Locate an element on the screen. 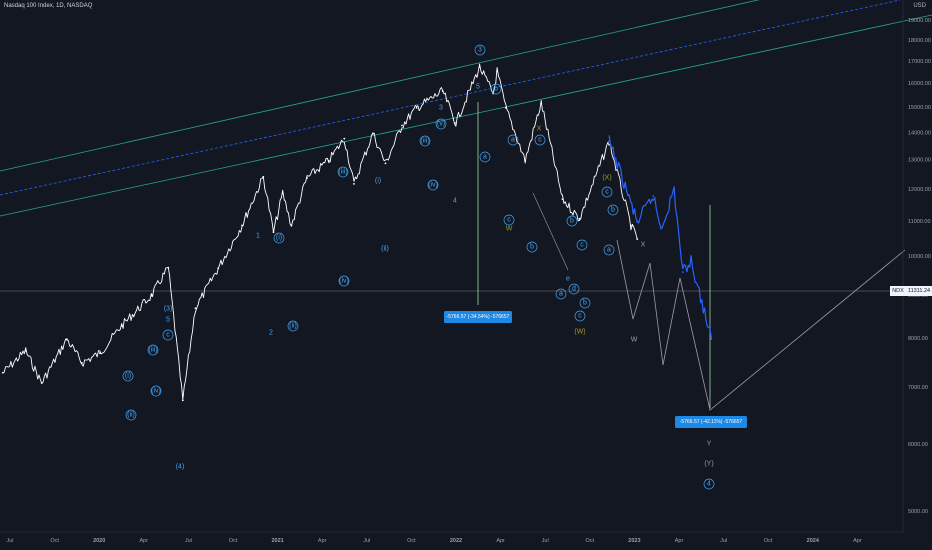 The width and height of the screenshot is (932, 550). wave-label: d is located at coordinates (574, 289).